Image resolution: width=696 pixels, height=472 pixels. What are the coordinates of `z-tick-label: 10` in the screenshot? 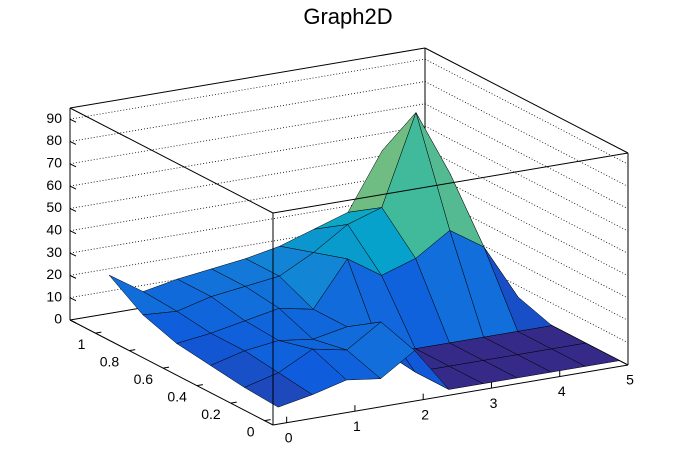 It's located at (54, 296).